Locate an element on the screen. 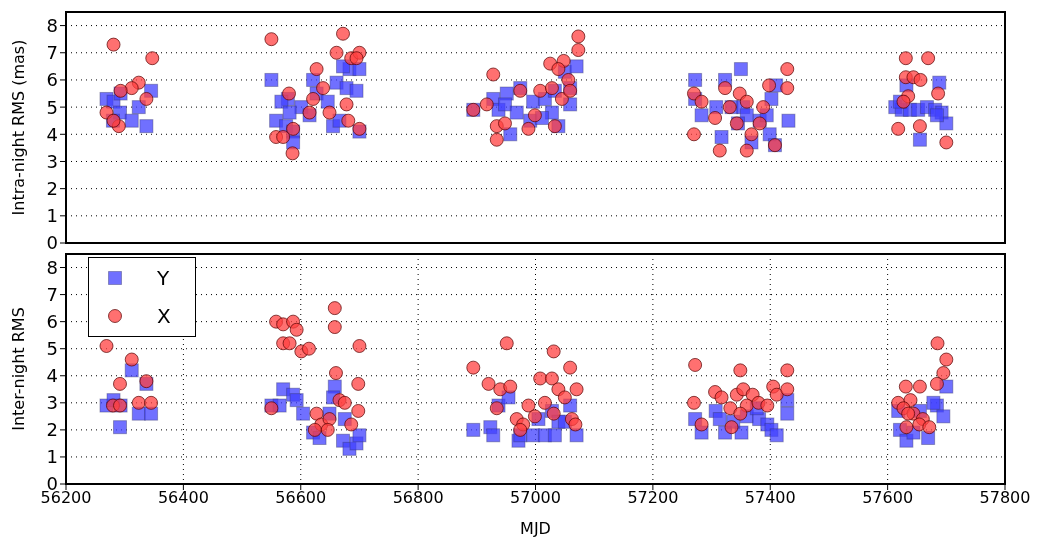 The image size is (1045, 540). x-tick-label: 56800 is located at coordinates (418, 498).